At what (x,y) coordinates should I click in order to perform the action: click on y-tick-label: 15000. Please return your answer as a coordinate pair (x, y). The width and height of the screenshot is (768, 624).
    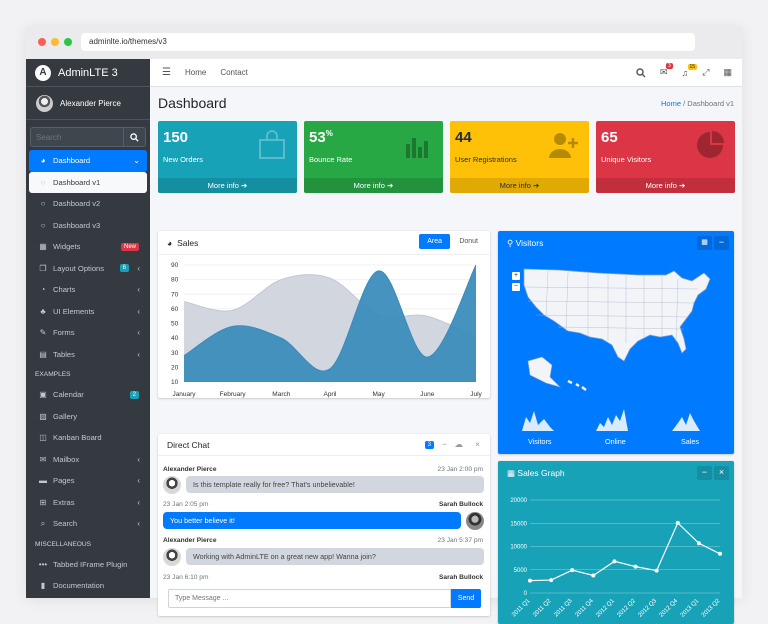
    Looking at the image, I should click on (518, 524).